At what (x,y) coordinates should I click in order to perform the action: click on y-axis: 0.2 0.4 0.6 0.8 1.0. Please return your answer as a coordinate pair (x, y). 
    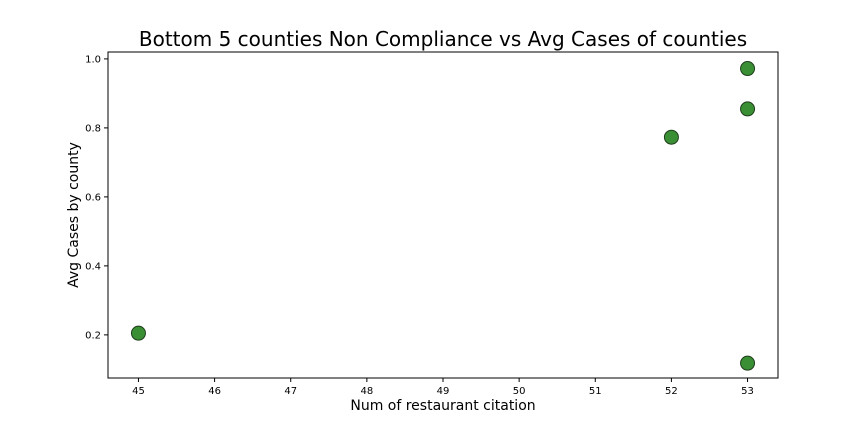
    Looking at the image, I should click on (96, 197).